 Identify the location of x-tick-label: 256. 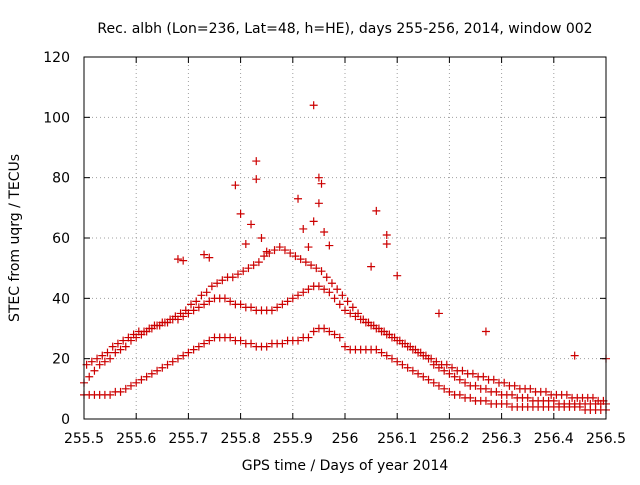
(345, 439).